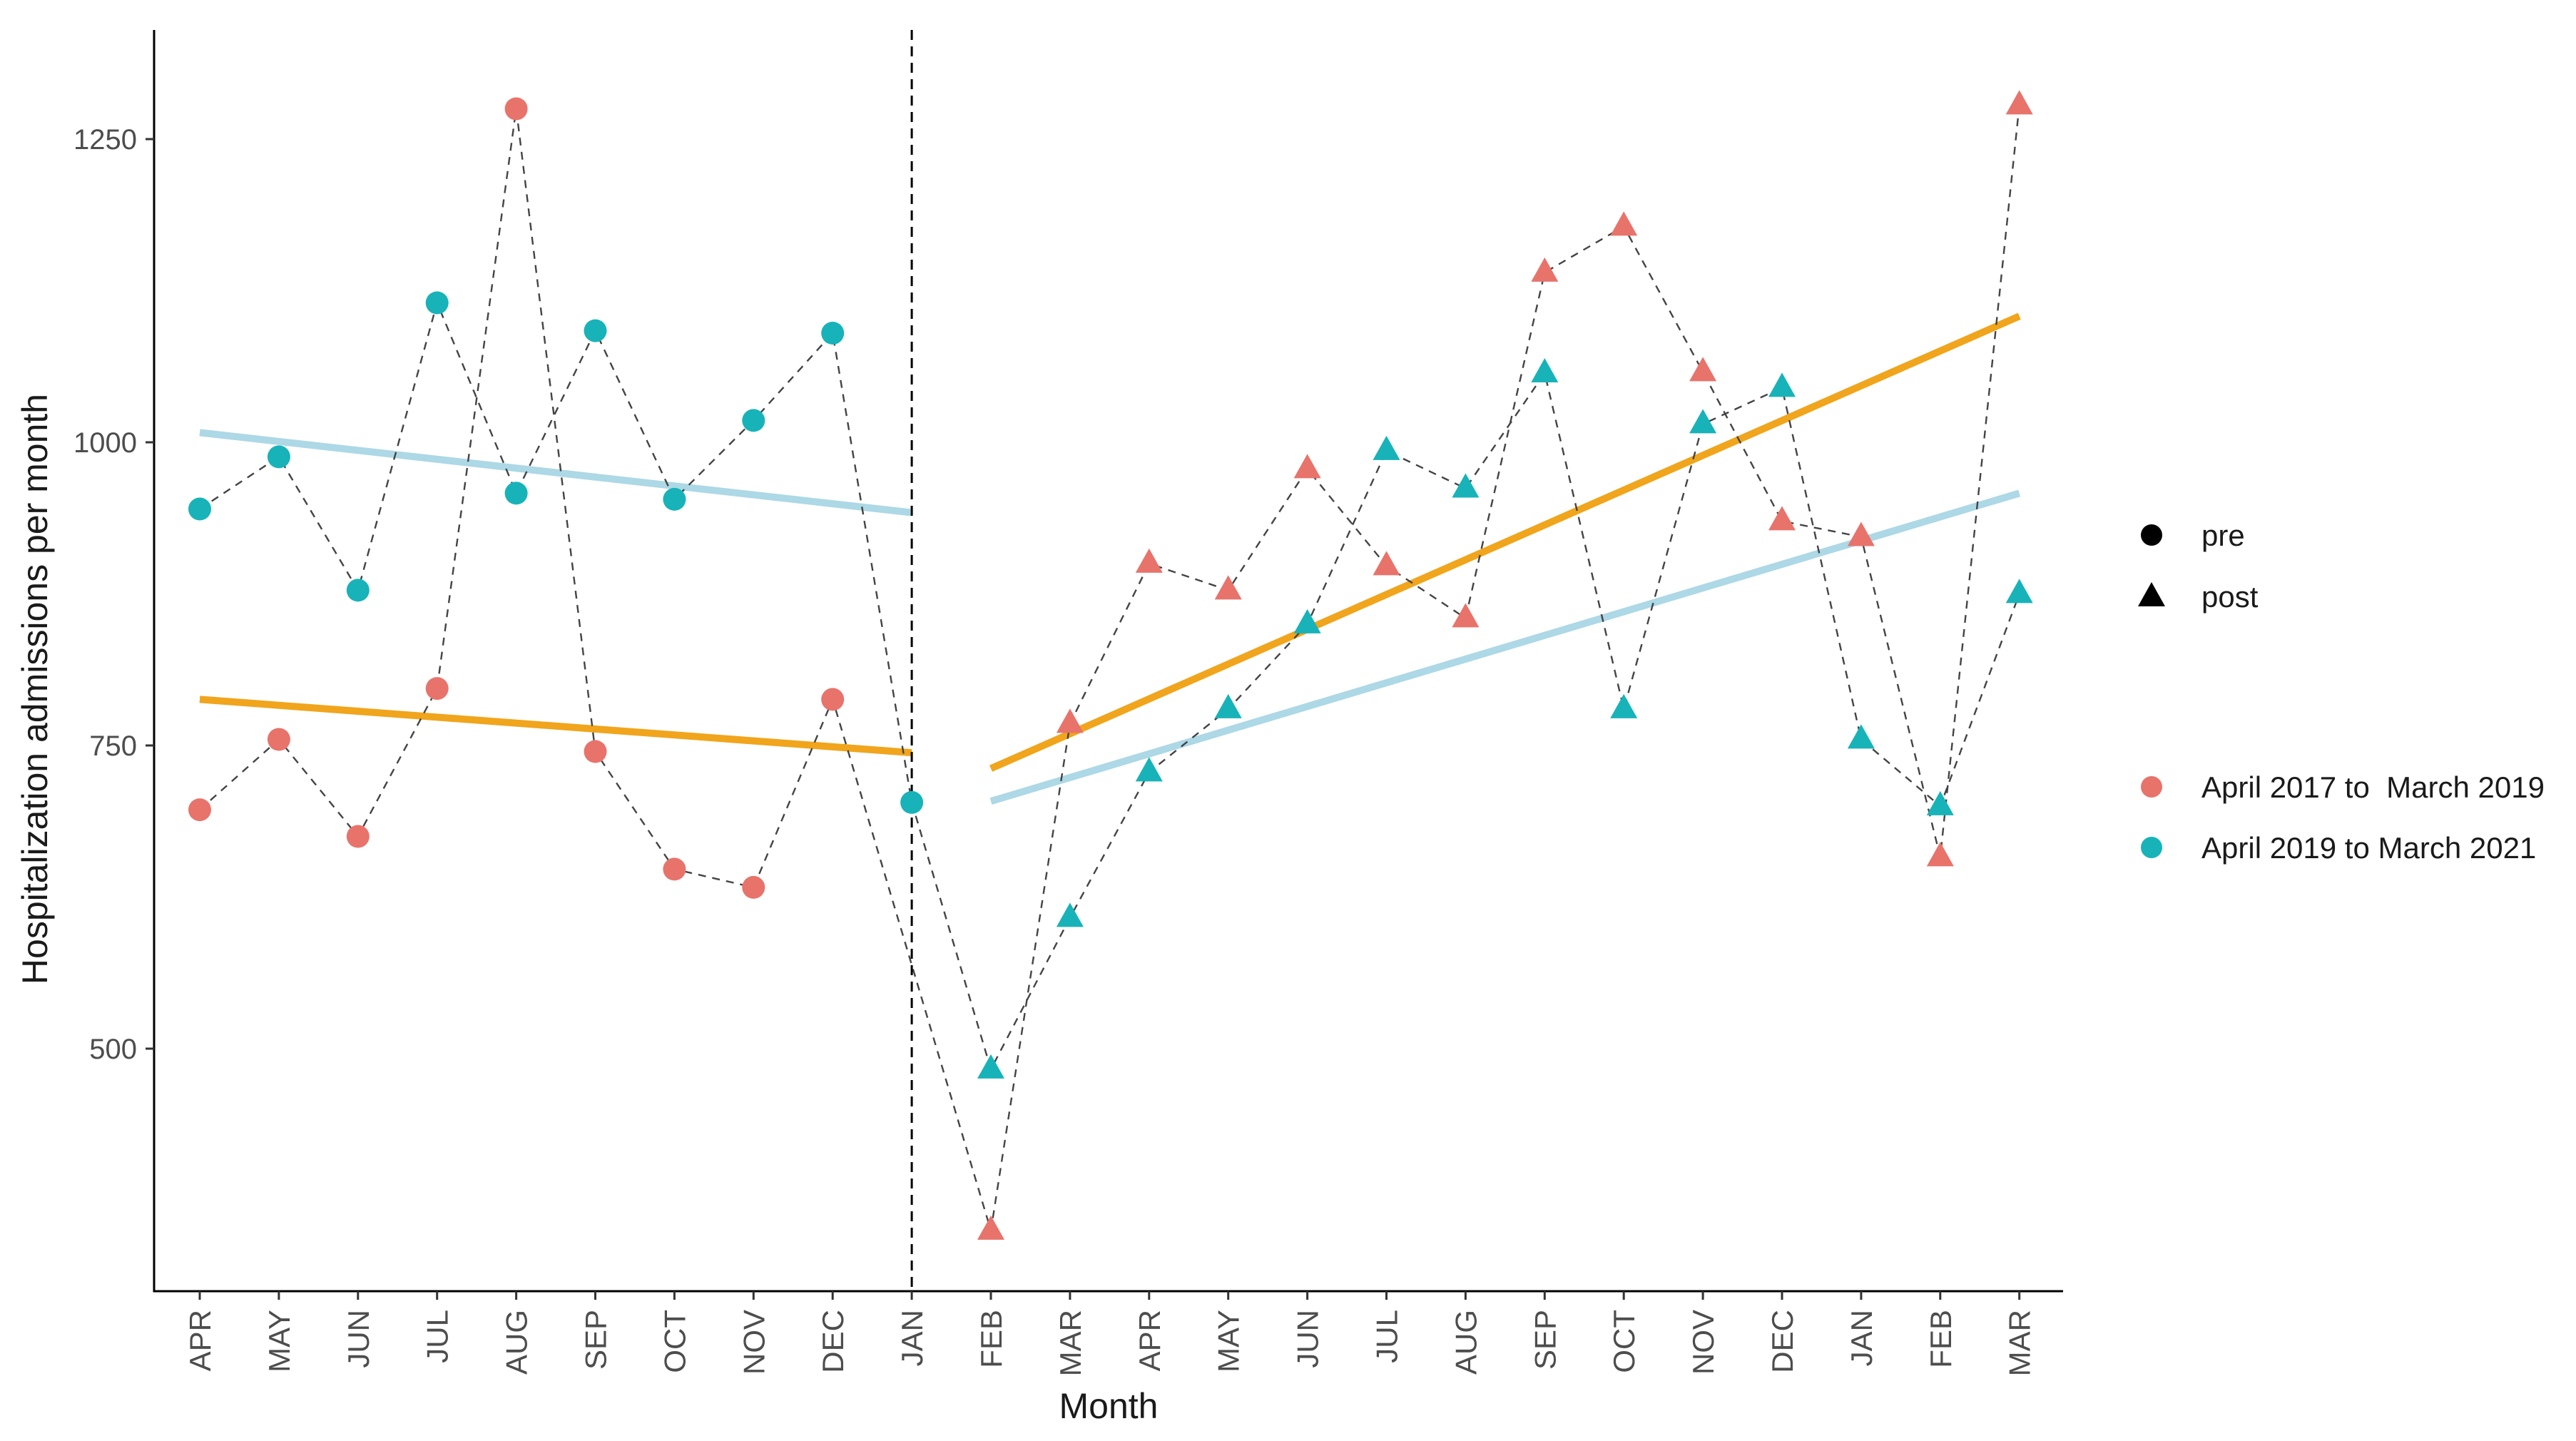  I want to click on y-axis-title: Hospitalization admissions per month, so click(35, 689).